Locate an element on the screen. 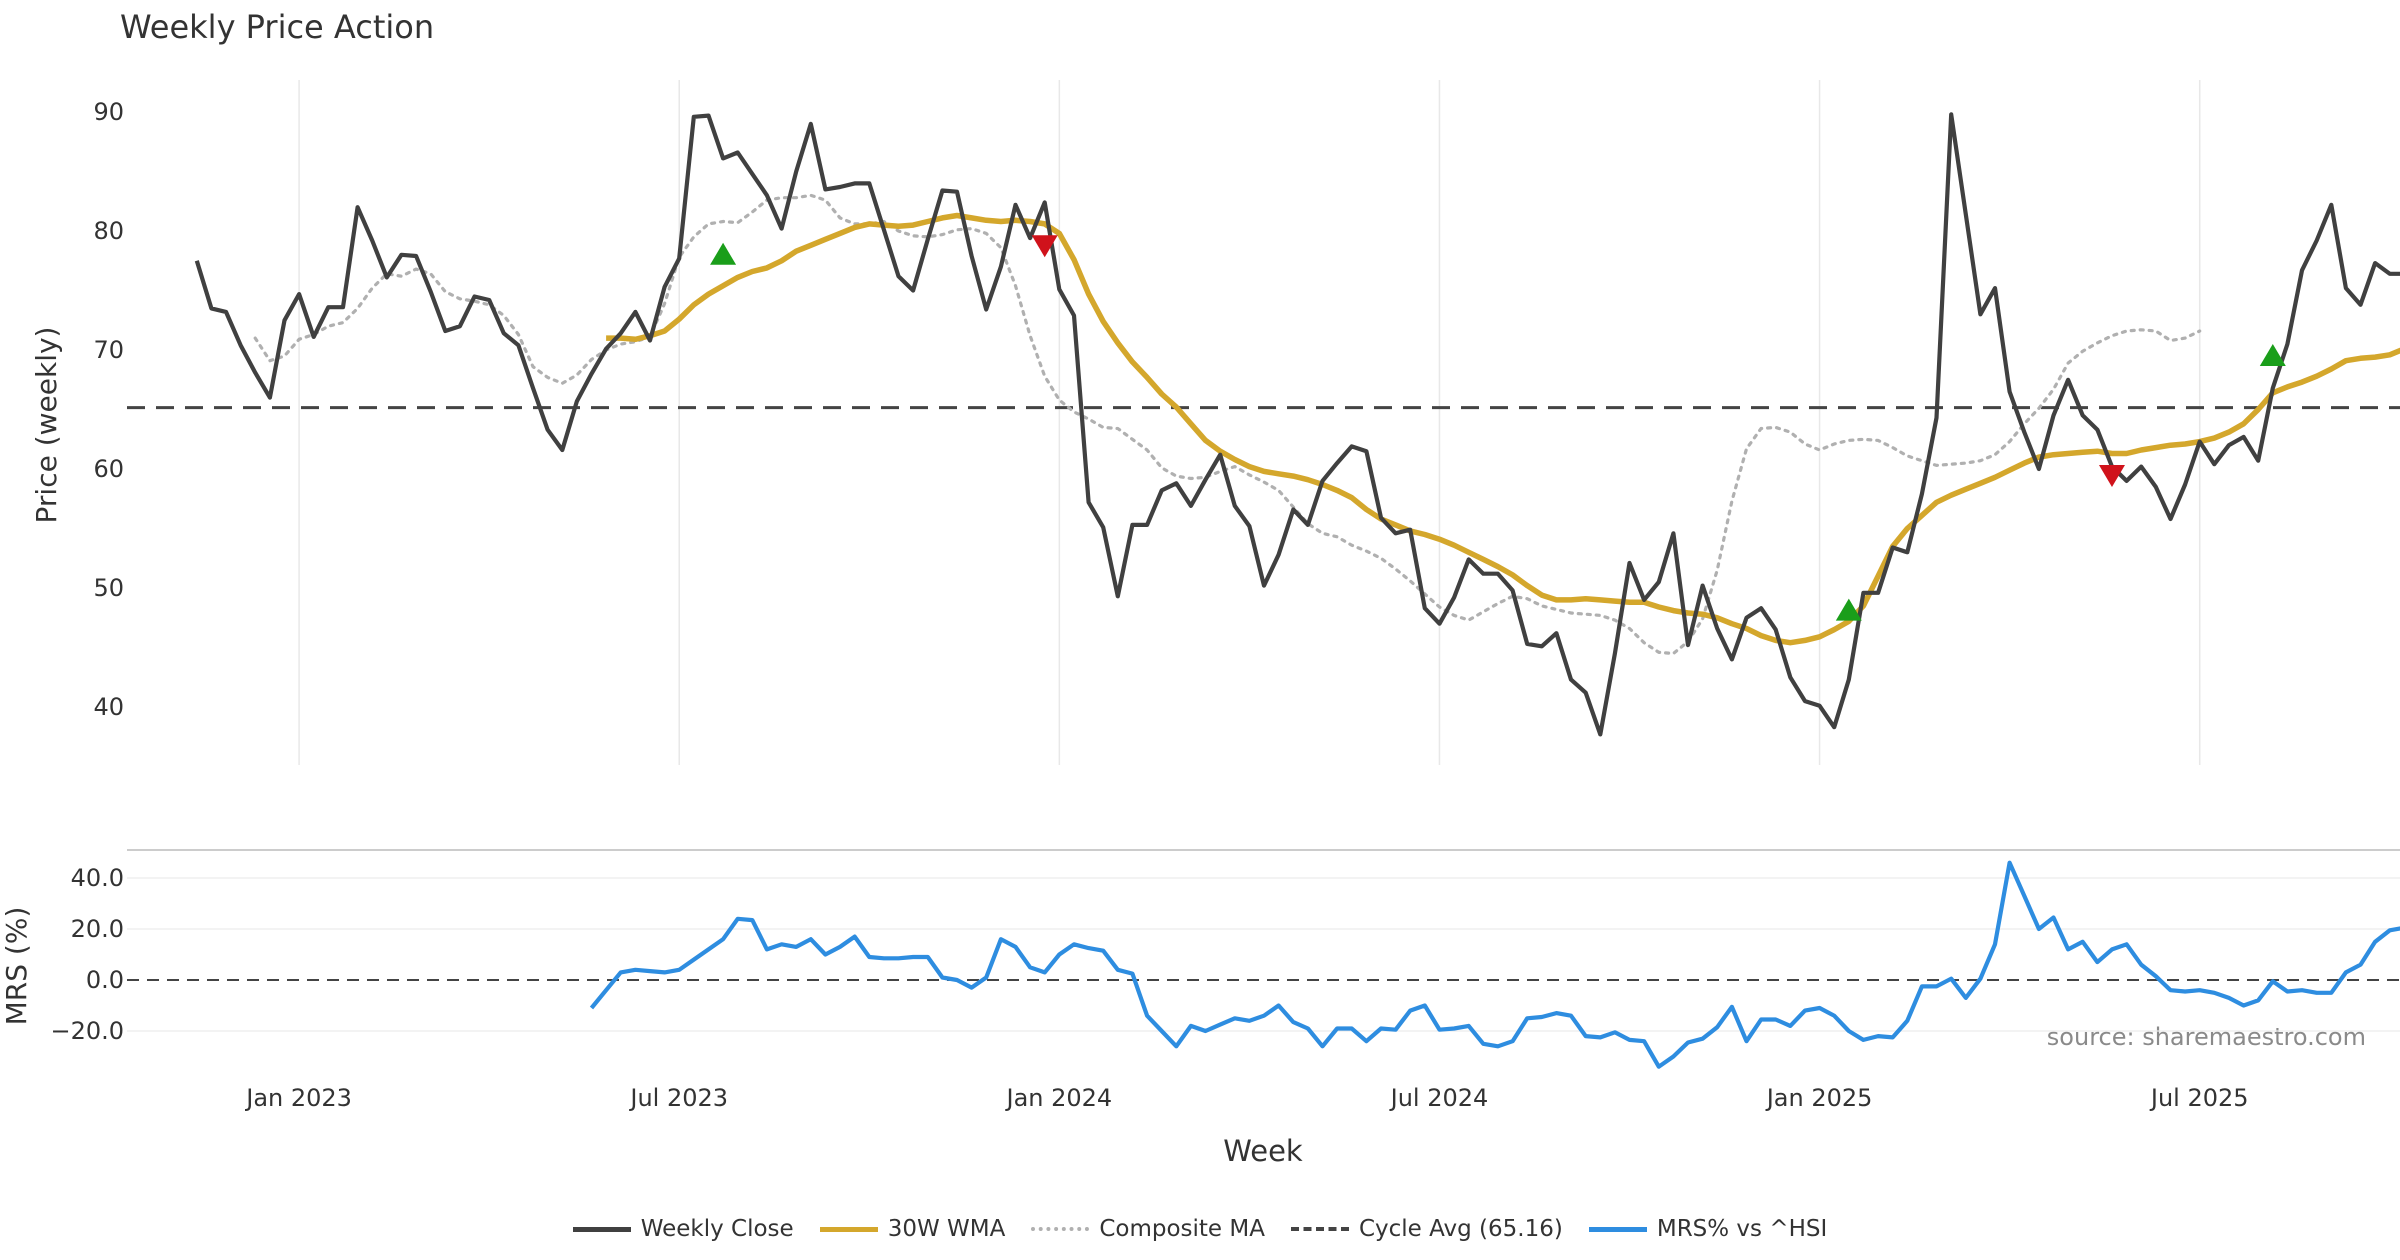  legend-composite-ma: Composite MA is located at coordinates (1148, 1229).